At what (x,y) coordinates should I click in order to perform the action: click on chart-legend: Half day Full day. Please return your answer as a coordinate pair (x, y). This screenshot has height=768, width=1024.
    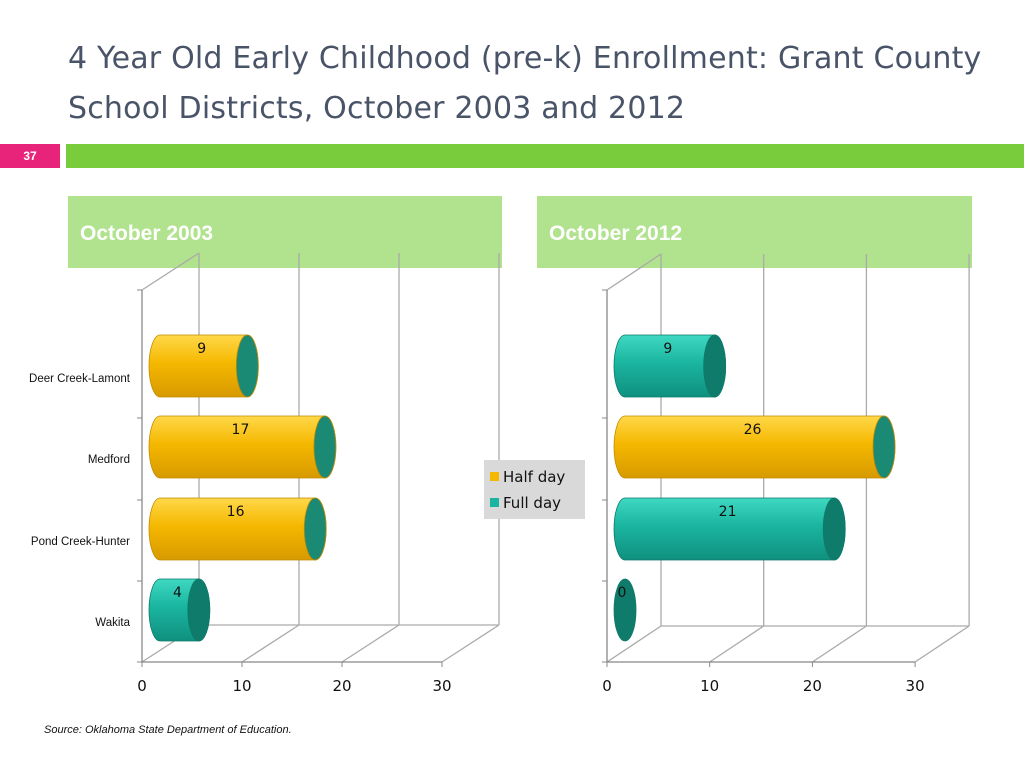
    Looking at the image, I should click on (534, 489).